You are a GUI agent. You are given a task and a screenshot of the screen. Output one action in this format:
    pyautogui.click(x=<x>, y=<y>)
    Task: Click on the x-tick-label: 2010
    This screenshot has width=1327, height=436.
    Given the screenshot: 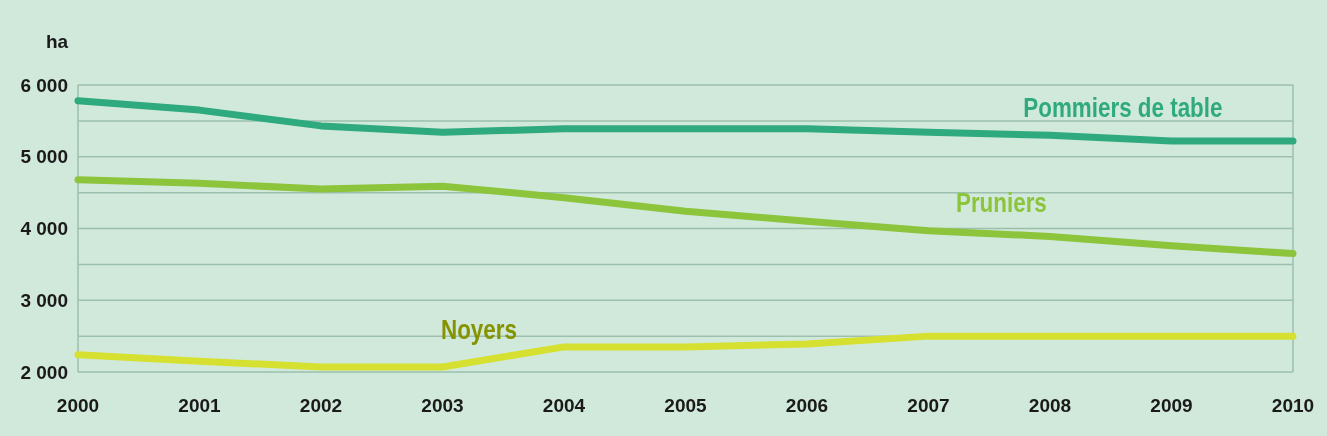 What is the action you would take?
    pyautogui.click(x=1293, y=405)
    